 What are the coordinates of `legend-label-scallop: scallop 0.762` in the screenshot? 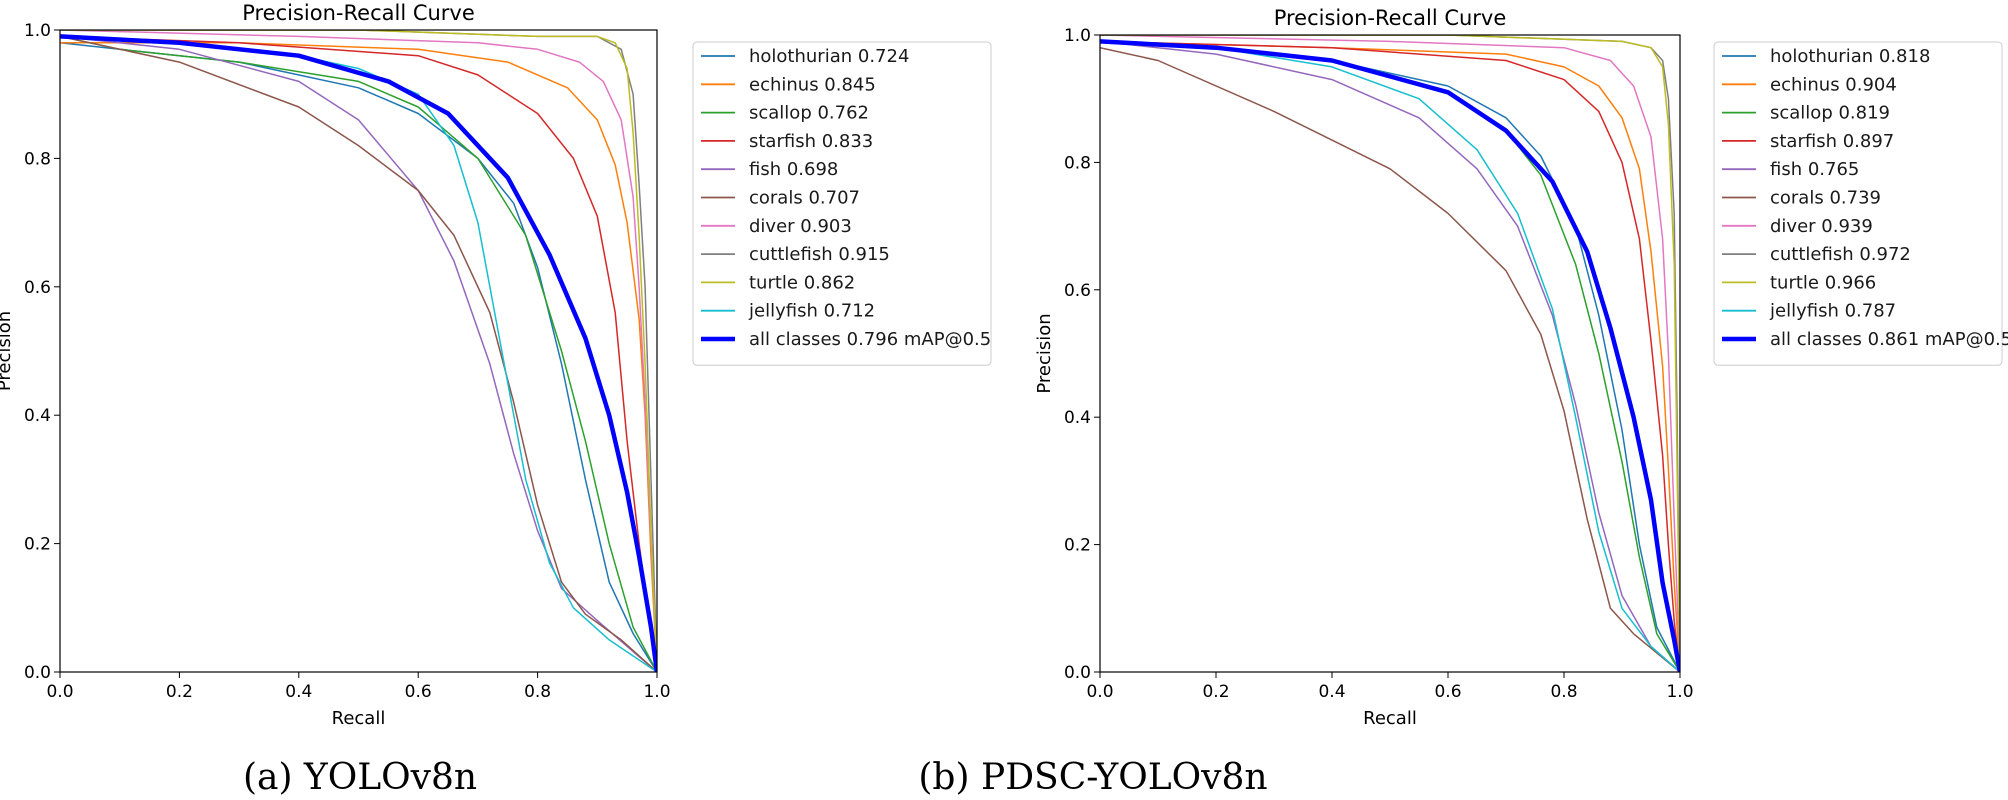 It's located at (809, 113).